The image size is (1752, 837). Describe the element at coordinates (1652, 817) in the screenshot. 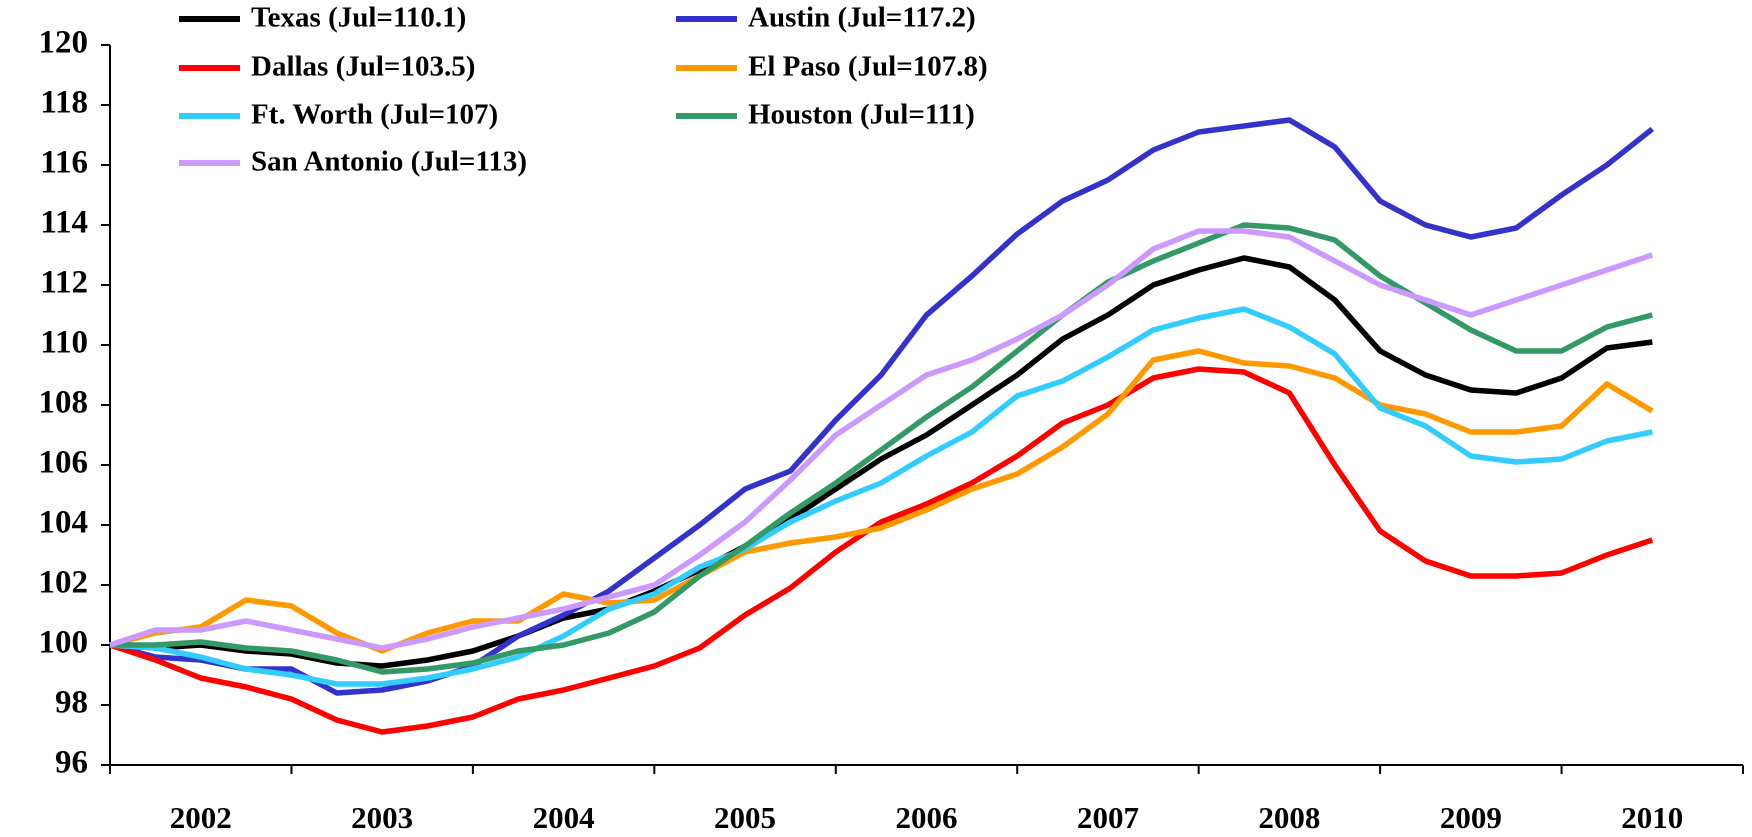

I see `x-tick-label: 2010` at that location.